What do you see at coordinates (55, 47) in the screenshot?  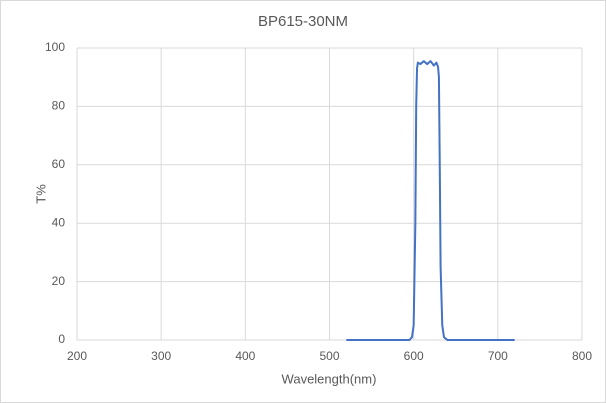 I see `y-tick-label: 100` at bounding box center [55, 47].